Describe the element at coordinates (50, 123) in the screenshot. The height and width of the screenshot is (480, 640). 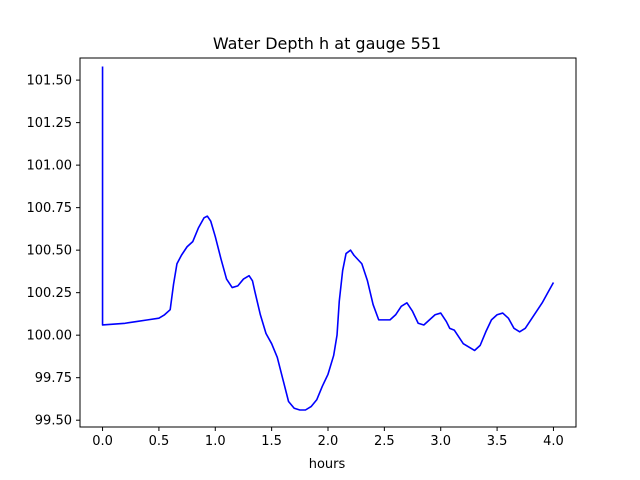
I see `y-tick-label: 101.25` at that location.